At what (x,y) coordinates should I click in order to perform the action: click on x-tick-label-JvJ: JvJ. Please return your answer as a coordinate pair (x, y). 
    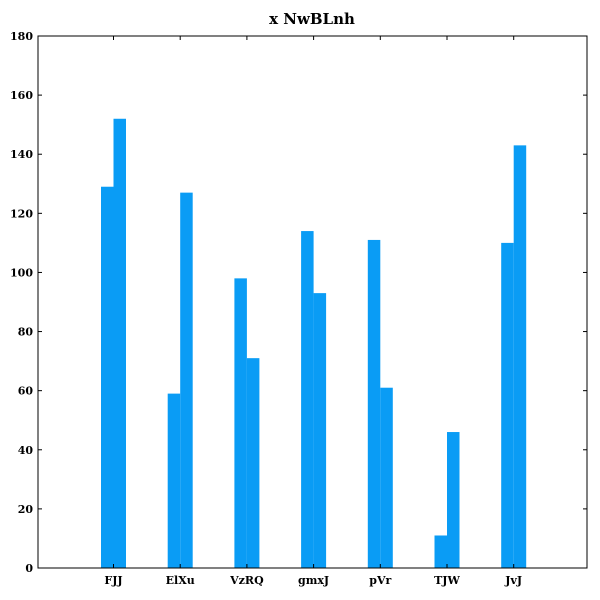
    Looking at the image, I should click on (513, 580).